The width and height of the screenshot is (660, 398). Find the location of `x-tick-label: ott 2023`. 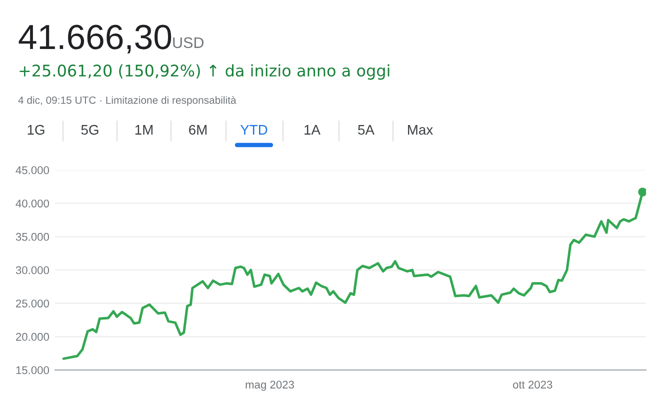

x-tick-label: ott 2023 is located at coordinates (532, 384).